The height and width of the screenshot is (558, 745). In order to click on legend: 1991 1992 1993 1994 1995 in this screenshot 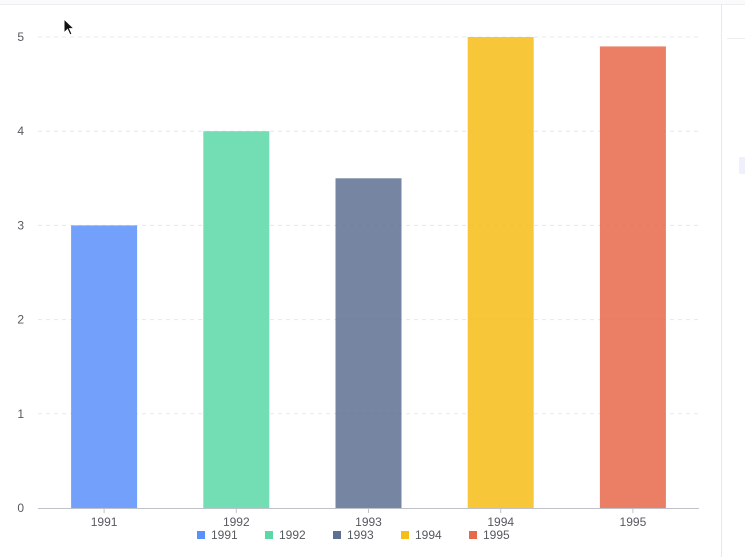, I will do `click(353, 535)`.